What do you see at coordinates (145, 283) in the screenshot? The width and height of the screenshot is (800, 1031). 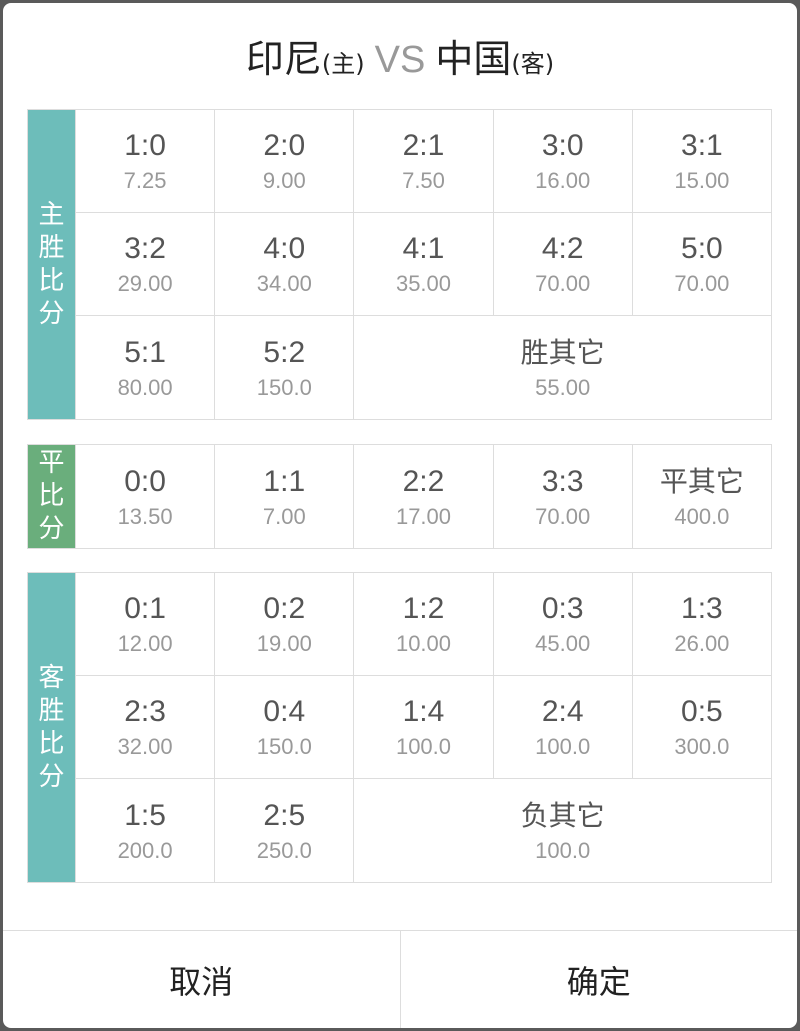 I see `odds-value: 29.00` at bounding box center [145, 283].